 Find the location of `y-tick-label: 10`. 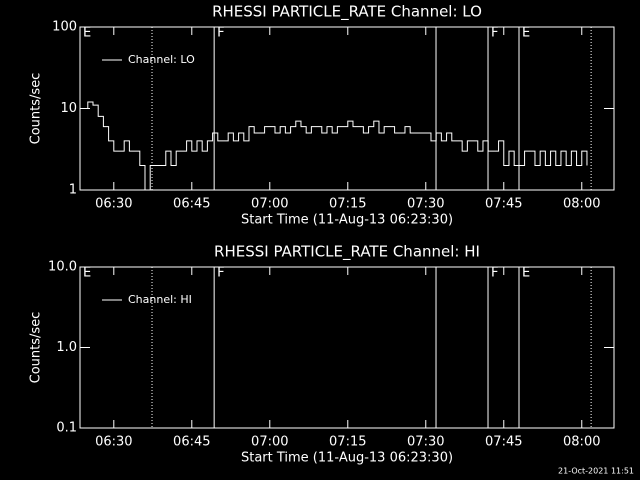

y-tick-label: 10 is located at coordinates (68, 108).